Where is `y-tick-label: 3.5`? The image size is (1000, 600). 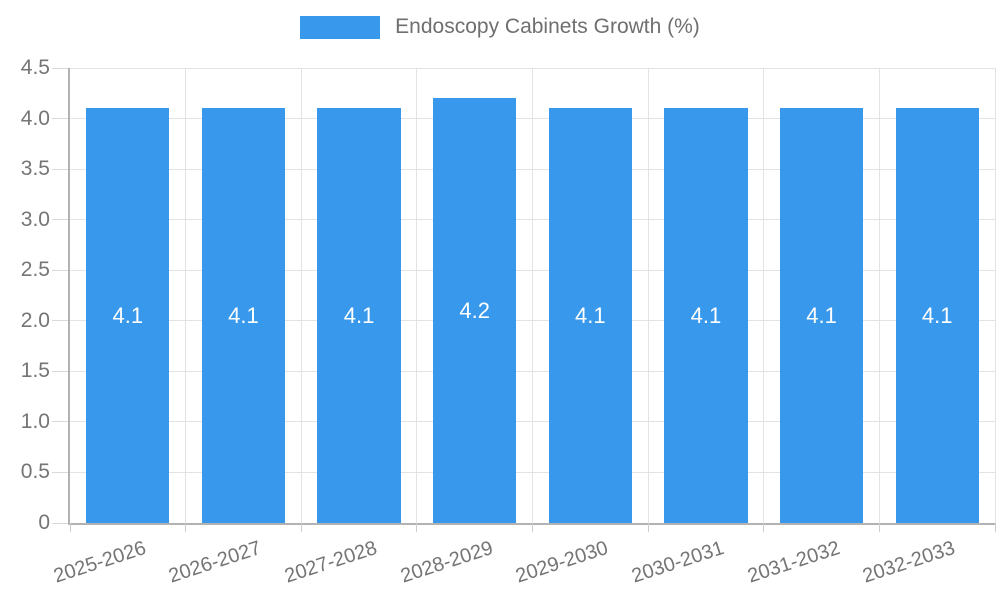 y-tick-label: 3.5 is located at coordinates (35, 169).